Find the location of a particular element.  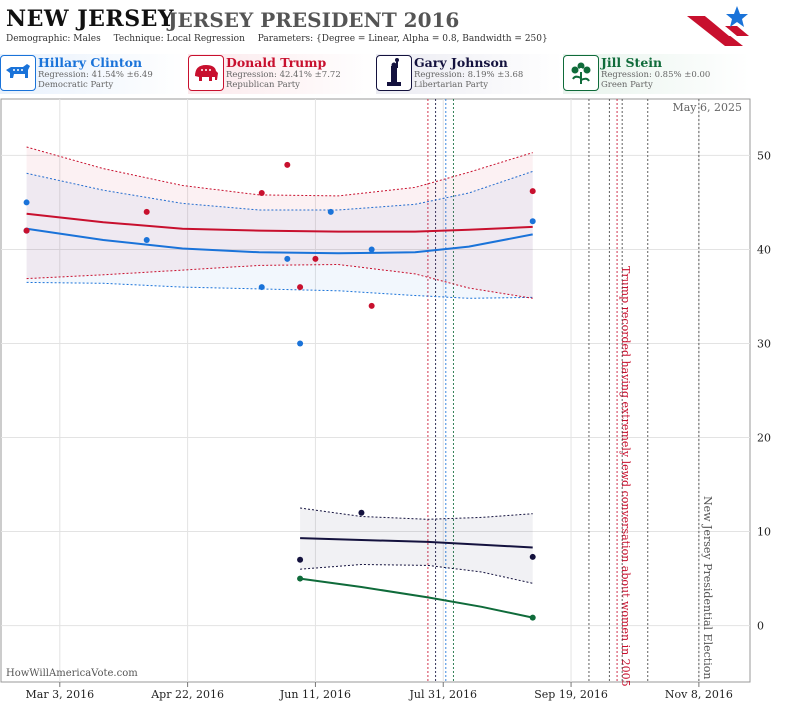

candidate-name: Donald Trump is located at coordinates (276, 62).